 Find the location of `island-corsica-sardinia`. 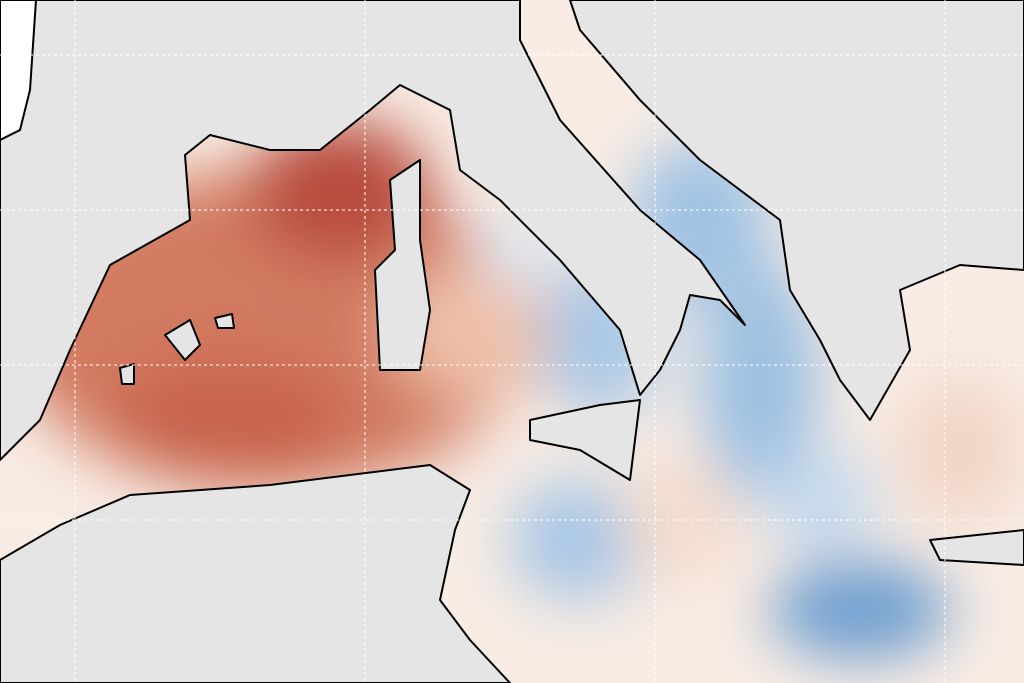

island-corsica-sardinia is located at coordinates (402, 265).